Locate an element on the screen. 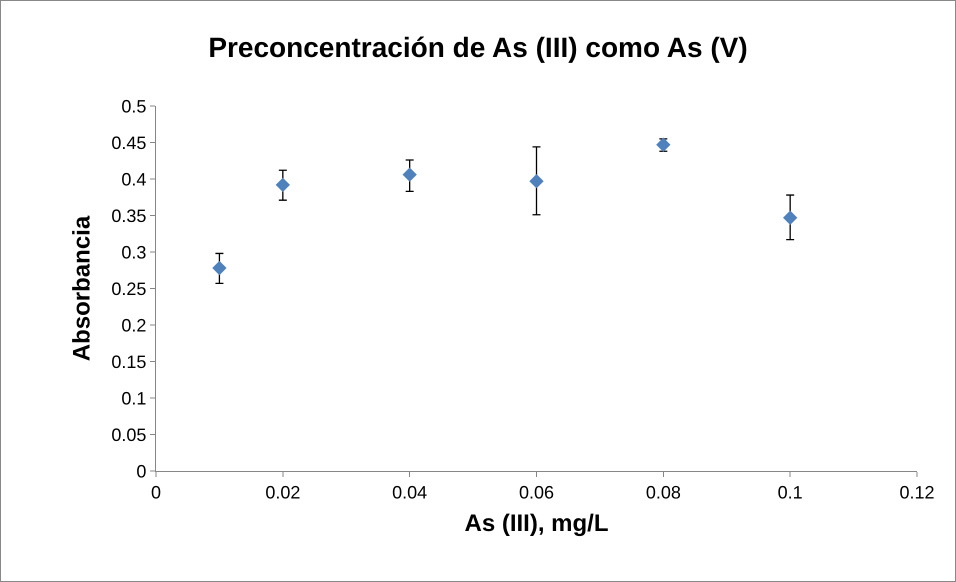 The image size is (956, 582). x-tick-label: 0.06 is located at coordinates (536, 492).